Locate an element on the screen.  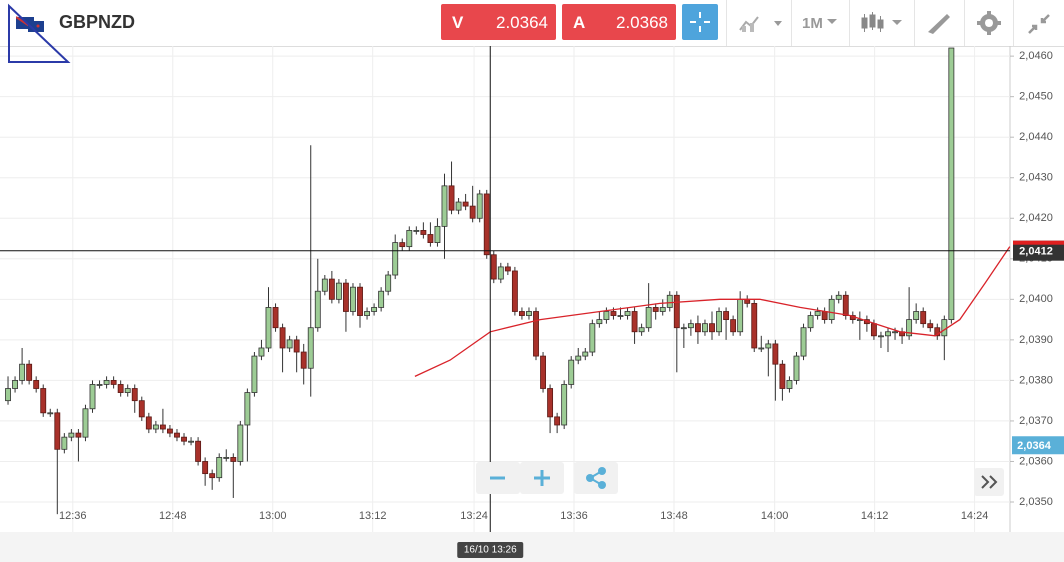
toolbar: GBPNZD V 2.0364 A 2.0368 1M is located at coordinates (532, 23).